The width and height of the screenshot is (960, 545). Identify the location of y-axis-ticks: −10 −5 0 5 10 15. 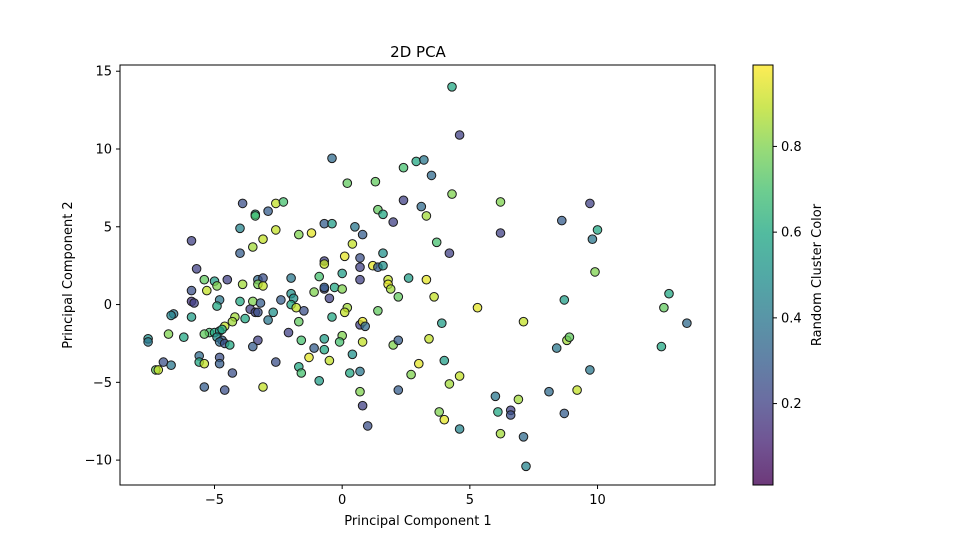
(102, 267).